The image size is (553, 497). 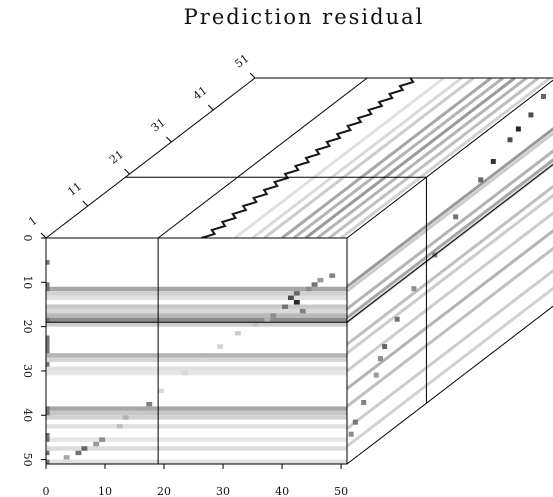 What do you see at coordinates (241, 61) in the screenshot?
I see `depth-tick-label: 51` at bounding box center [241, 61].